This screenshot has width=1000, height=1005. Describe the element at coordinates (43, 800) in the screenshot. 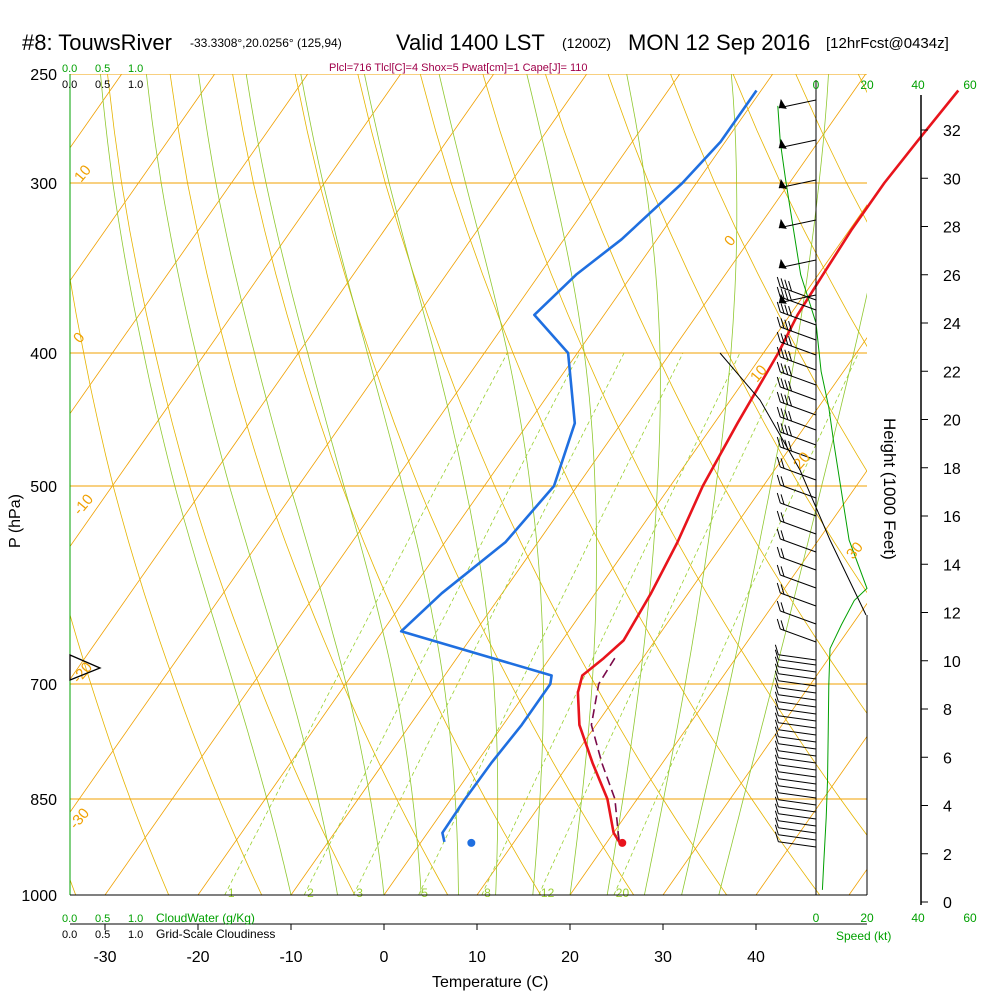

I see `pressure-tick-label: 850` at that location.